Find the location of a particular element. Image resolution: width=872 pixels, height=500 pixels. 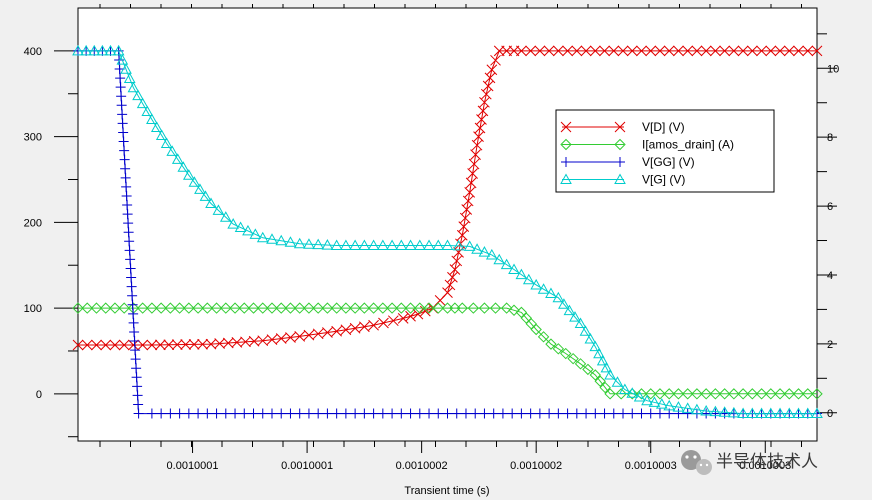

legend-label: V[D] (V) is located at coordinates (663, 127).